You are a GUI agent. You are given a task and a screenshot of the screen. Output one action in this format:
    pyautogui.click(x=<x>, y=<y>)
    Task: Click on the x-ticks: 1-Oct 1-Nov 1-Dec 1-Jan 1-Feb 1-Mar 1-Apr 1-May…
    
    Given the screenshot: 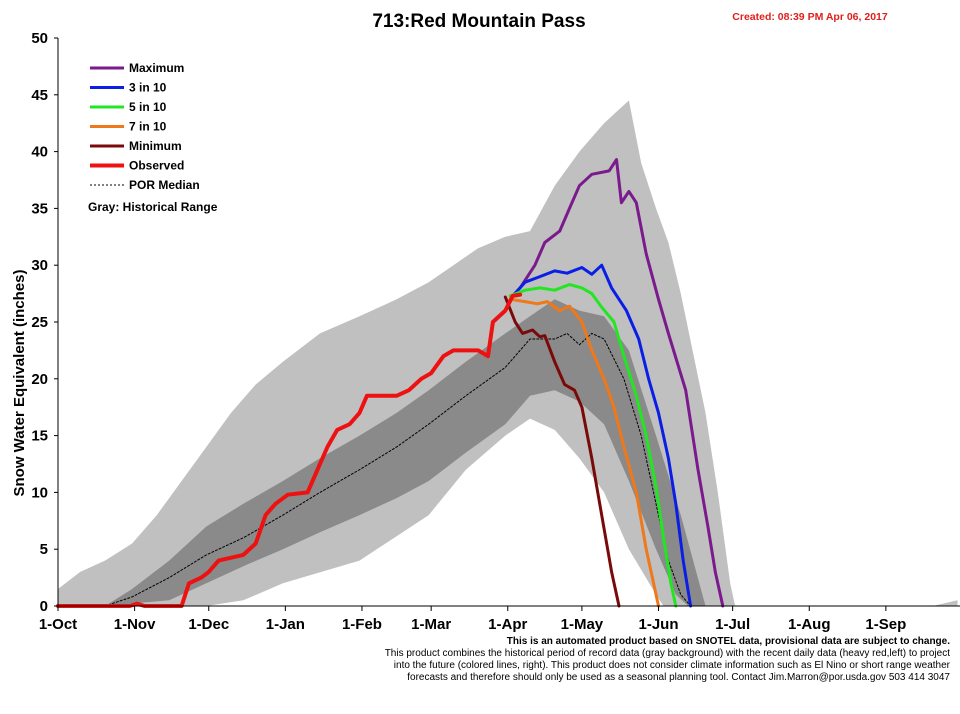 What is the action you would take?
    pyautogui.click(x=472, y=619)
    